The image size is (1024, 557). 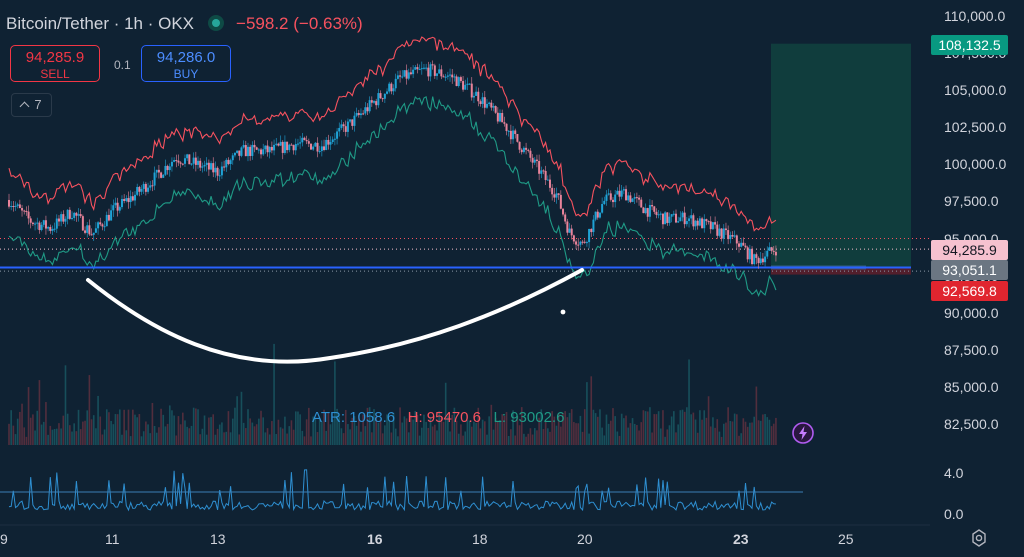 I want to click on order-quantity: 0.1, so click(x=122, y=65).